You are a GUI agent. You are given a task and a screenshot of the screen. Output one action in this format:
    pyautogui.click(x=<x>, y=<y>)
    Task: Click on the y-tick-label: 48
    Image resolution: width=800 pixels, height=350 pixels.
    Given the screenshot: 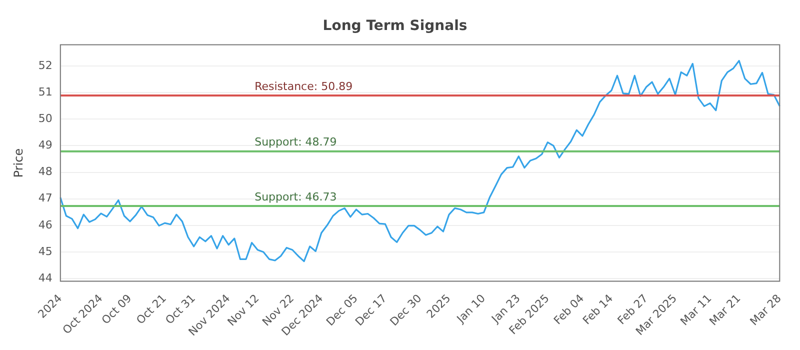 What is the action you would take?
    pyautogui.click(x=45, y=171)
    